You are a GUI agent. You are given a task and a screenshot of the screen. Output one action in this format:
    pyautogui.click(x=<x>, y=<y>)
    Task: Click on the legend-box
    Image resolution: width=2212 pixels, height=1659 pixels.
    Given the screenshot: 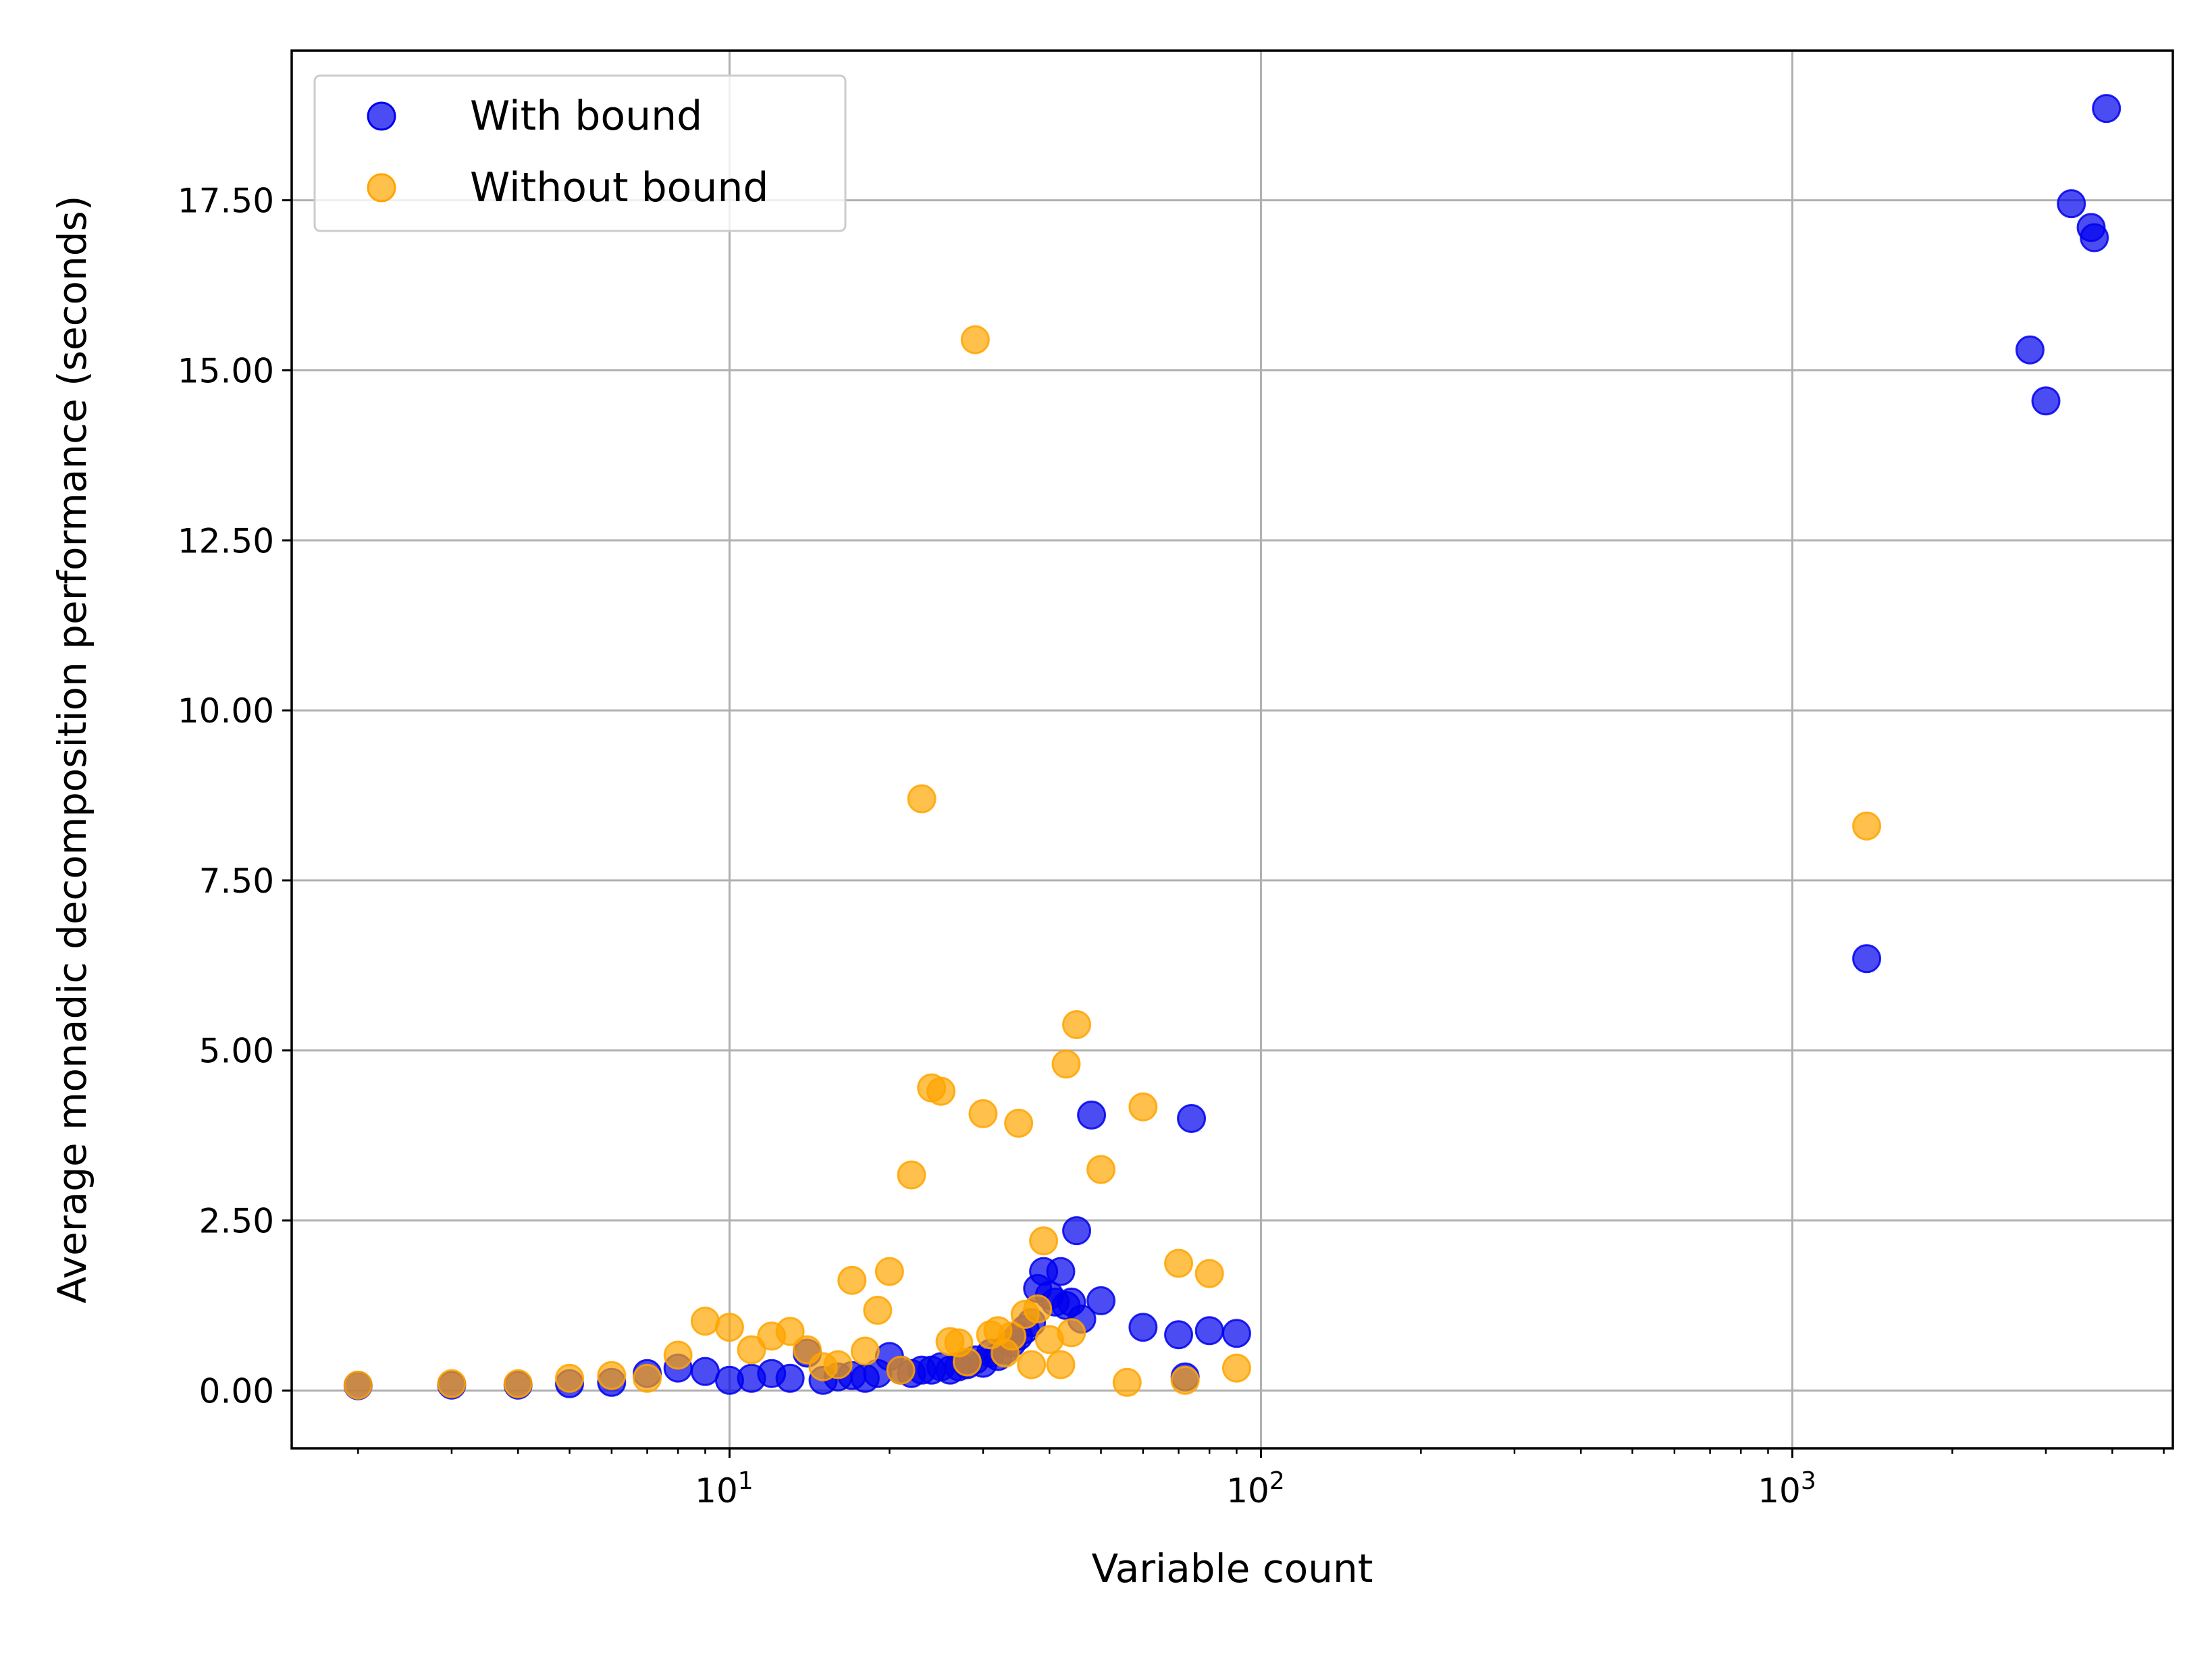 What is the action you would take?
    pyautogui.click(x=580, y=153)
    